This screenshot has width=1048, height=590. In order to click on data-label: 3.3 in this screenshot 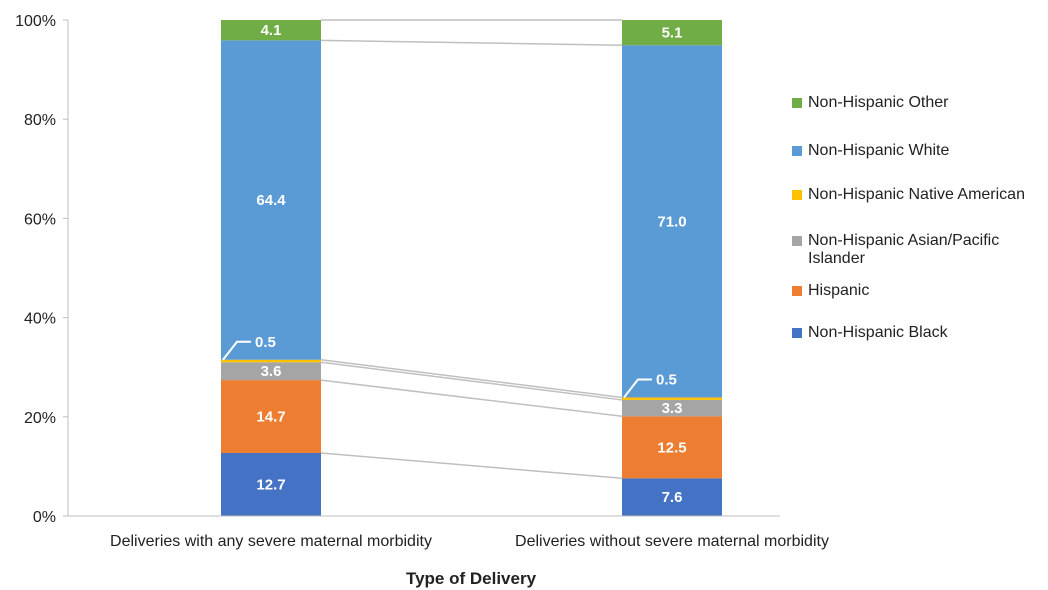, I will do `click(672, 408)`.